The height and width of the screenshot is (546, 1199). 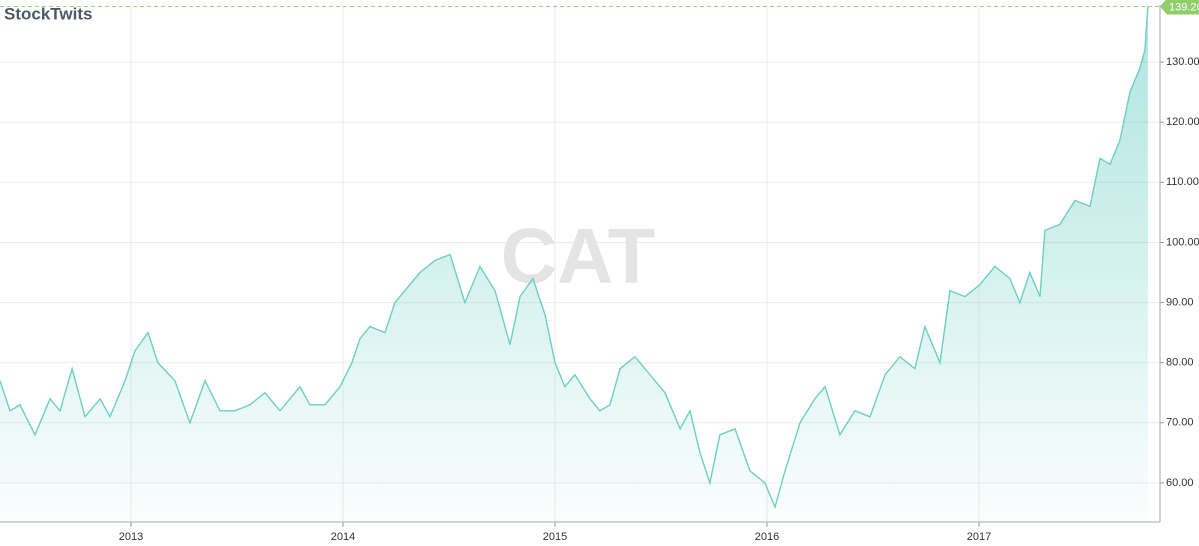 What do you see at coordinates (48, 13) in the screenshot?
I see `brand-logo: StockTwits` at bounding box center [48, 13].